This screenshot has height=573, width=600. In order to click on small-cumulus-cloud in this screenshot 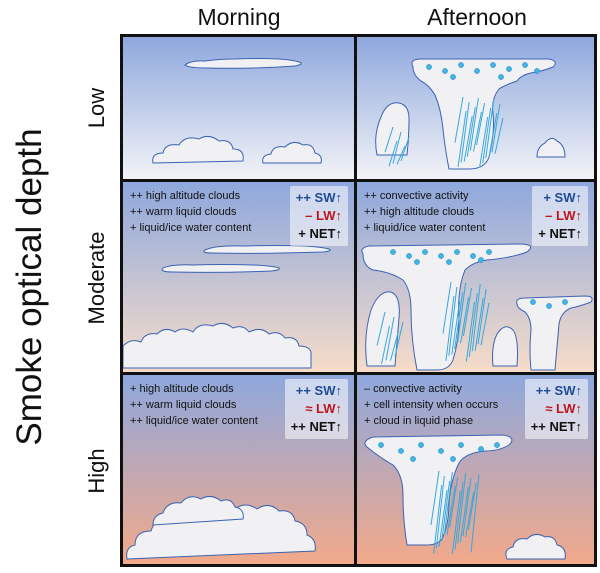, I will do `click(551, 147)`.